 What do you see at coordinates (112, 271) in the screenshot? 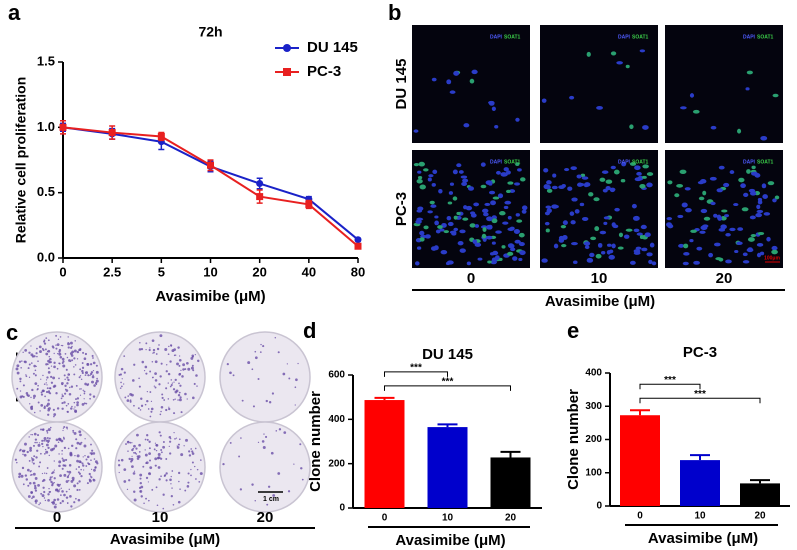
I see `x-tick-label: 2.5` at bounding box center [112, 271].